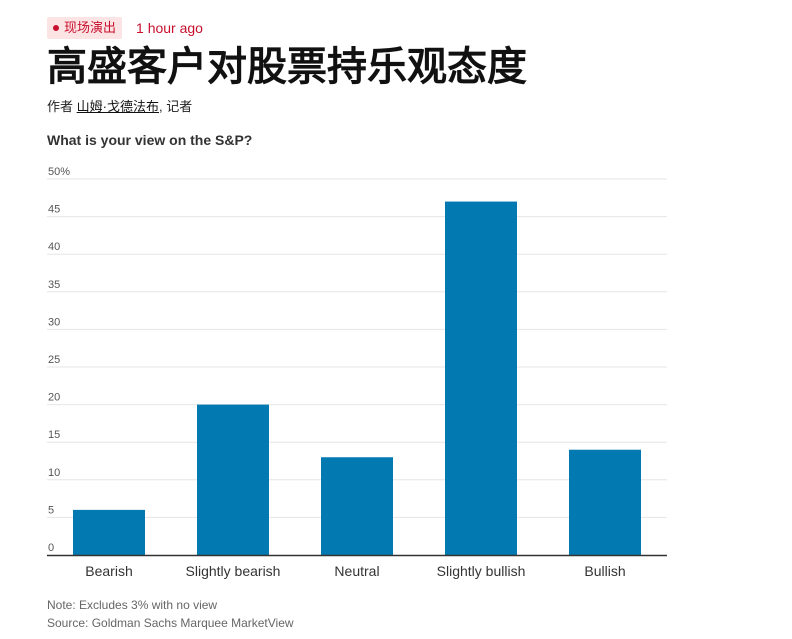 The image size is (792, 639). I want to click on live-label: 现场演出, so click(90, 27).